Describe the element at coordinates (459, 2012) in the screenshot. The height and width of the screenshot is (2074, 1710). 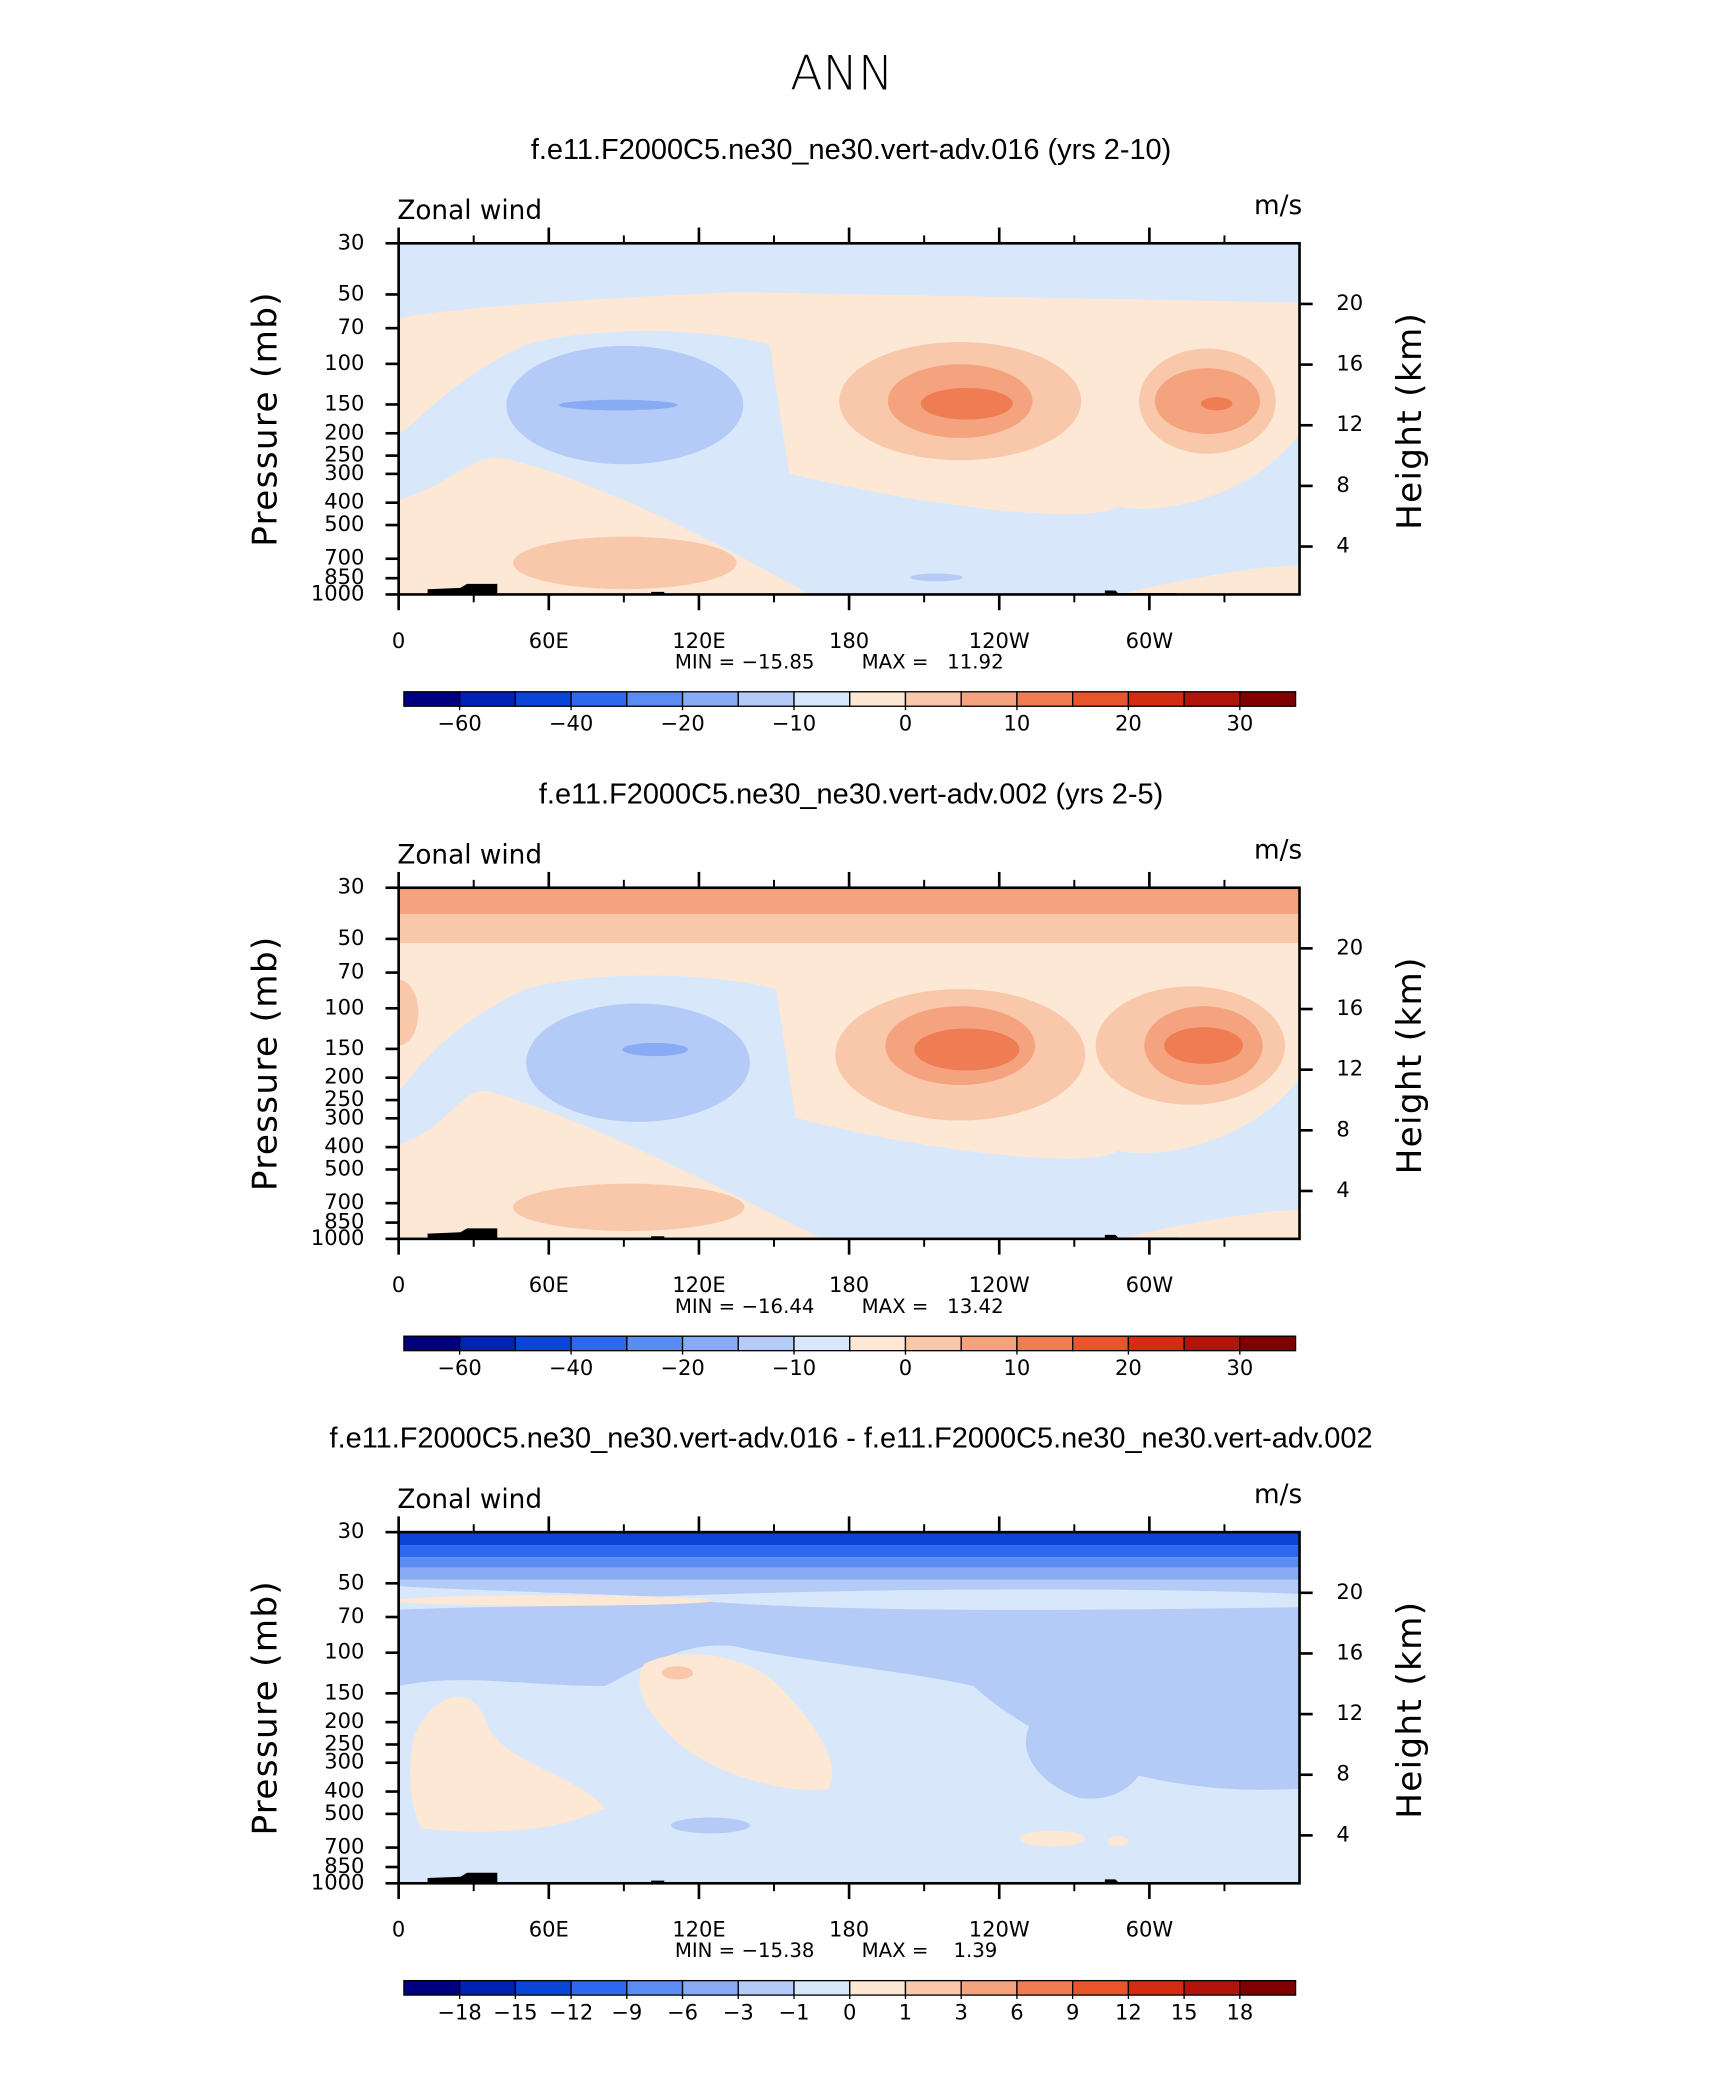
I see `colorbar-label: −18` at that location.